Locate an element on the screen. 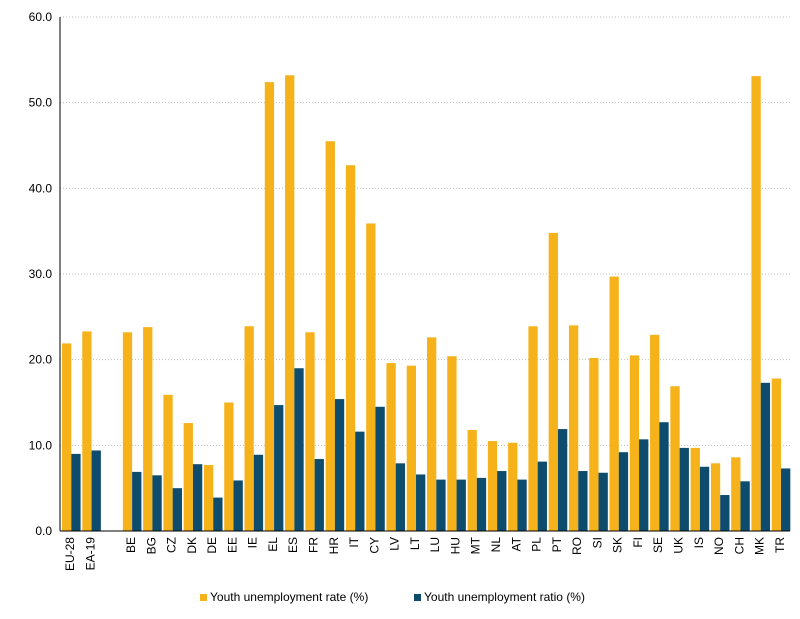  bar-rate-lv is located at coordinates (391, 447).